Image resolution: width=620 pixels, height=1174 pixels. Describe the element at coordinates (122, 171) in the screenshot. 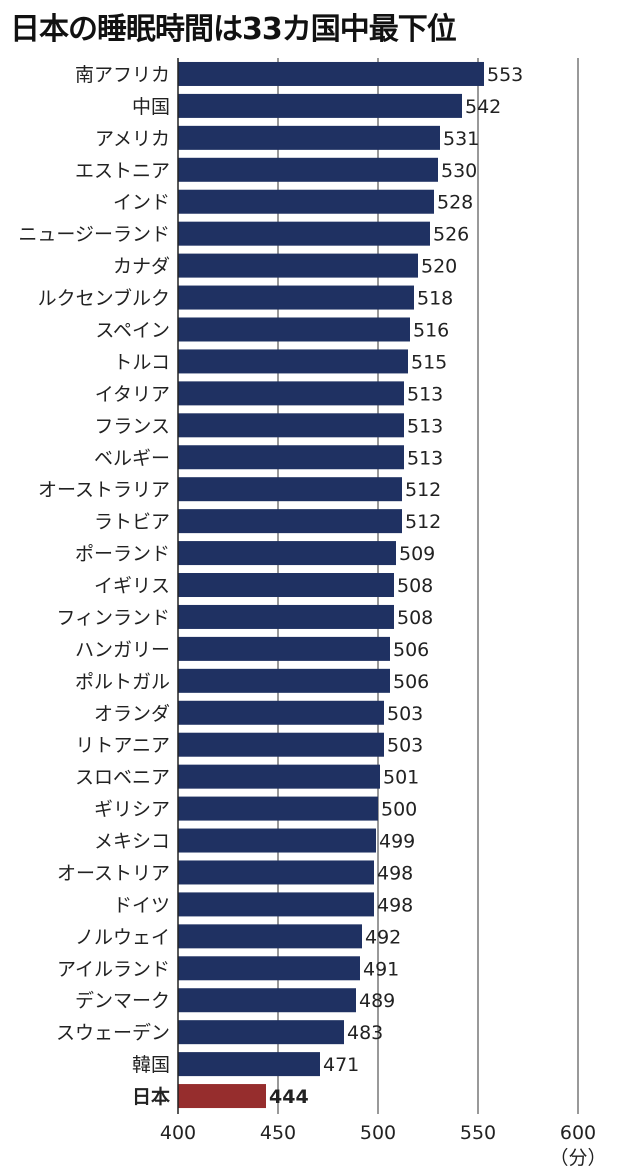

I see `category-label: エストニア` at that location.